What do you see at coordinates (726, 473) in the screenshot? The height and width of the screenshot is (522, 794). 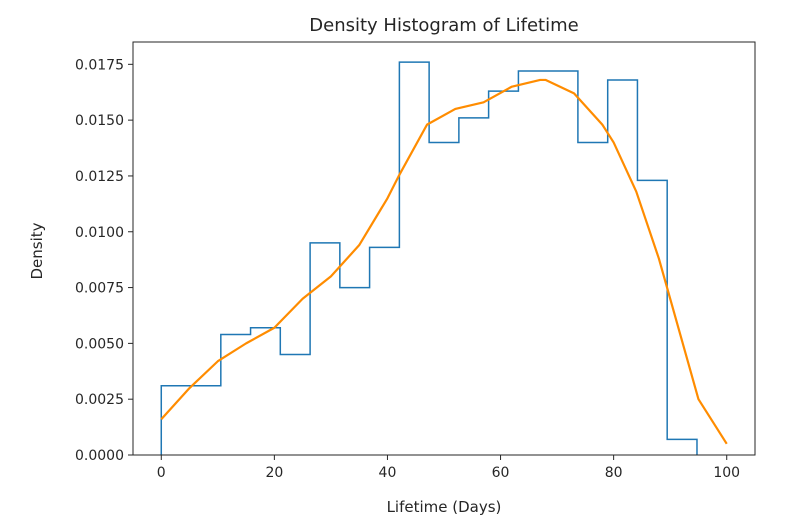 I see `x-tick-label: 100` at bounding box center [726, 473].